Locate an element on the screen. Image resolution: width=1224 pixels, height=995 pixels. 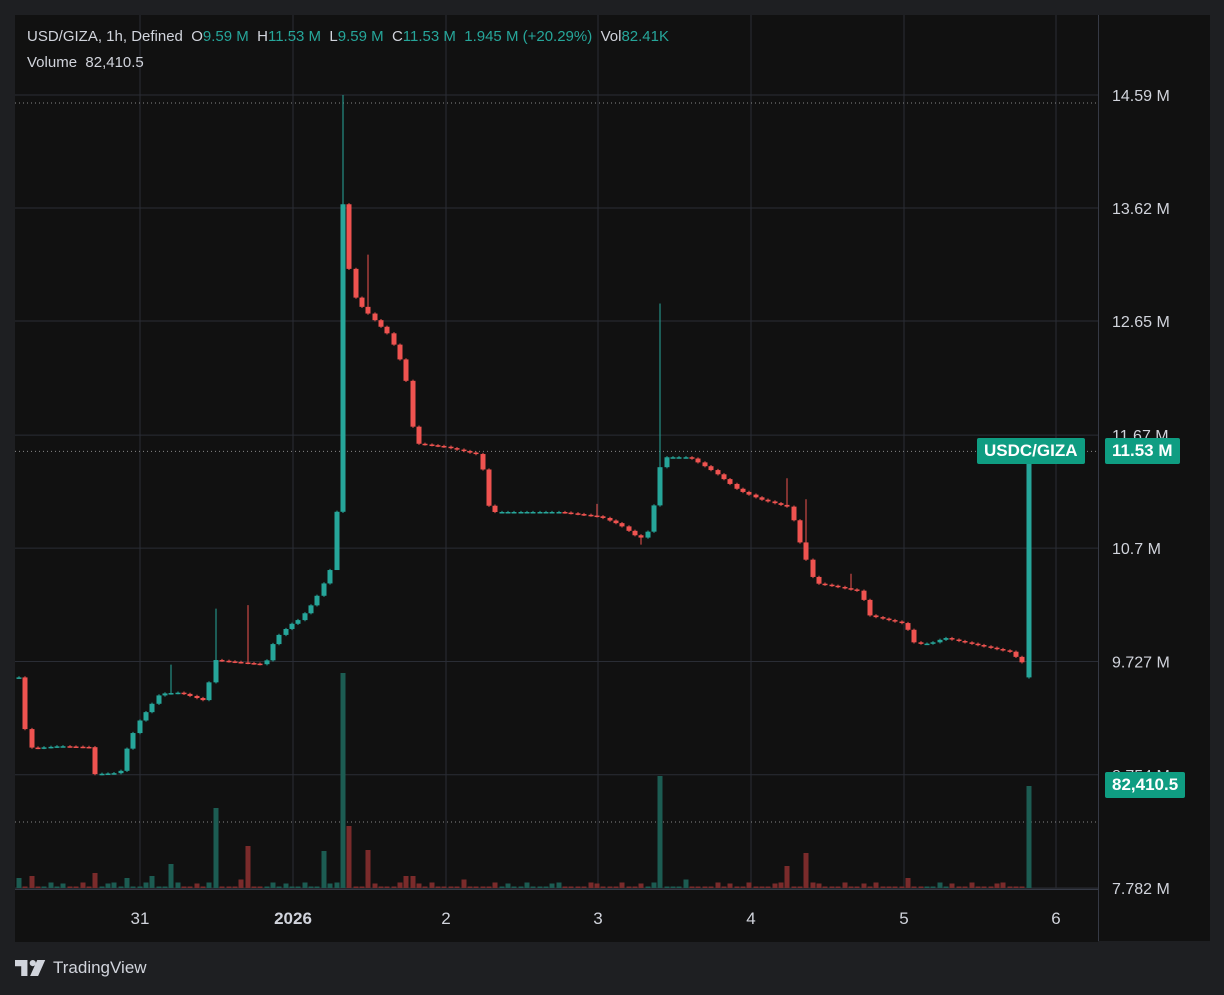
time-axis is located at coordinates (556, 915).